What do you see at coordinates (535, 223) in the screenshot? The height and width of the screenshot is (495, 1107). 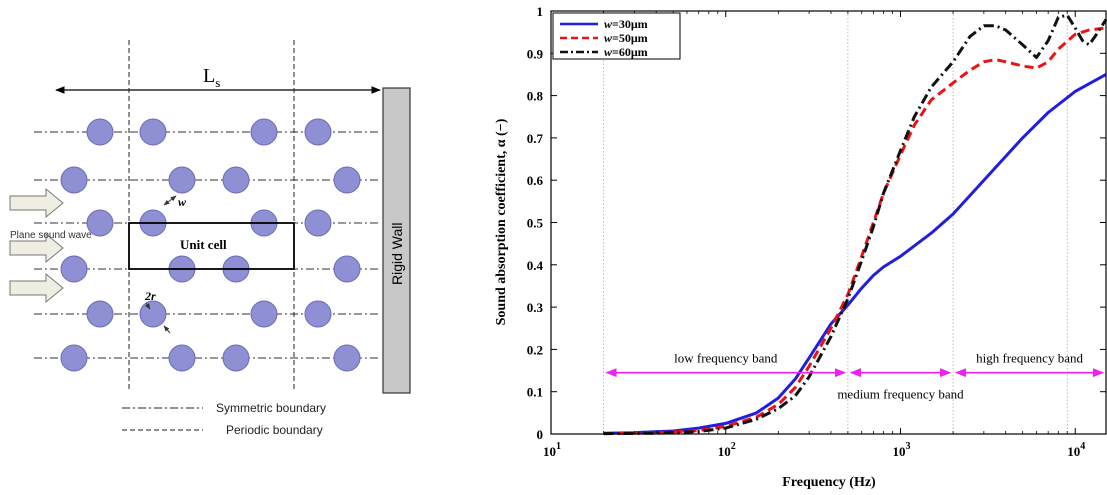 I see `y-tick-label: 0.5` at bounding box center [535, 223].